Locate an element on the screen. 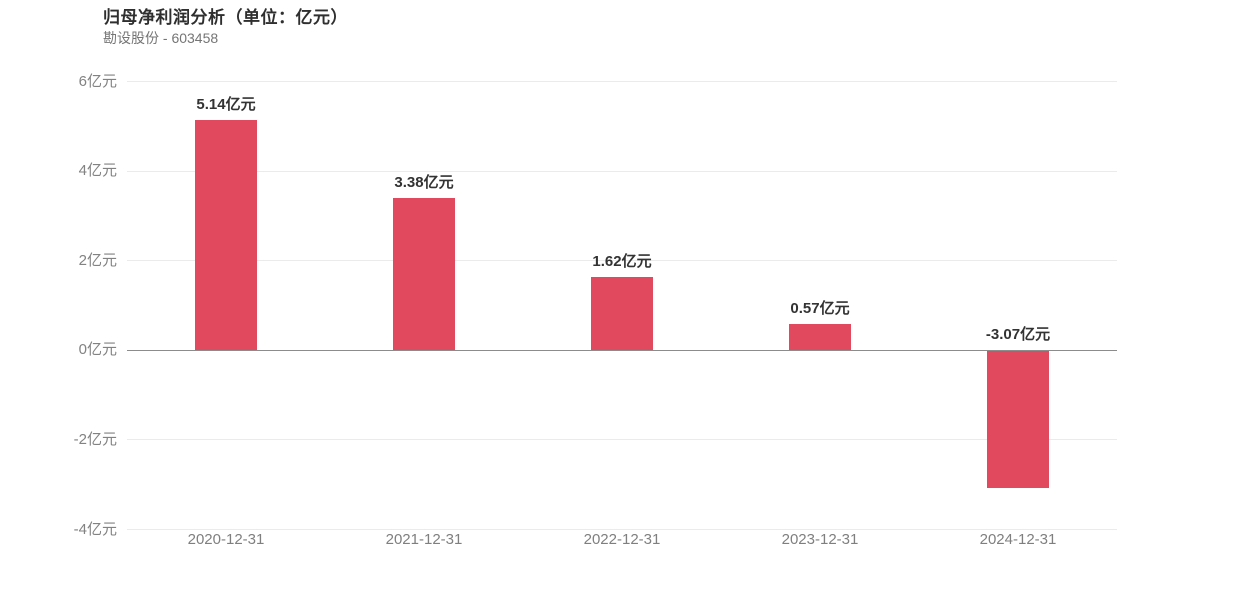 The width and height of the screenshot is (1242, 596). x-axis-tick-label: 2020-12-31 is located at coordinates (226, 539).